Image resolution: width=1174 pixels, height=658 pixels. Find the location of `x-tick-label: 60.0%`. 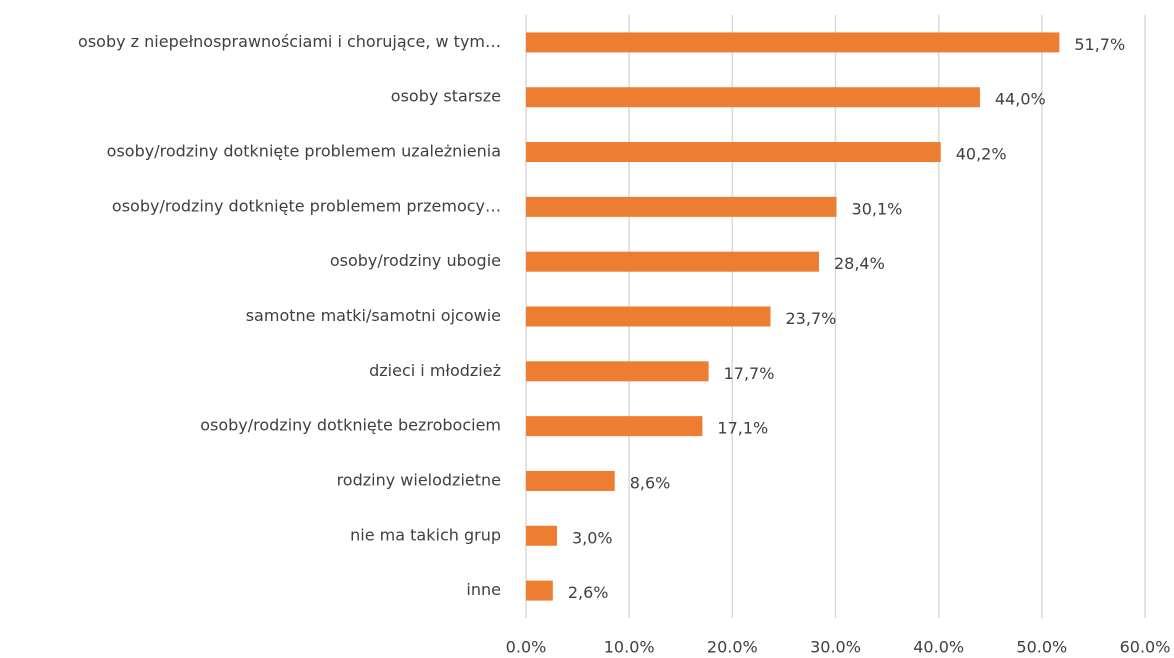

x-tick-label: 60.0% is located at coordinates (1145, 647).